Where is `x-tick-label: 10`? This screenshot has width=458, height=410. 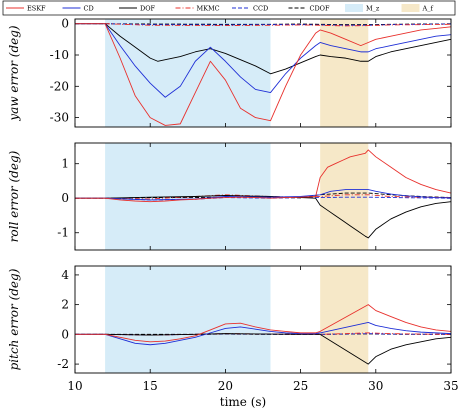
x-tick-label: 10 is located at coordinates (74, 386).